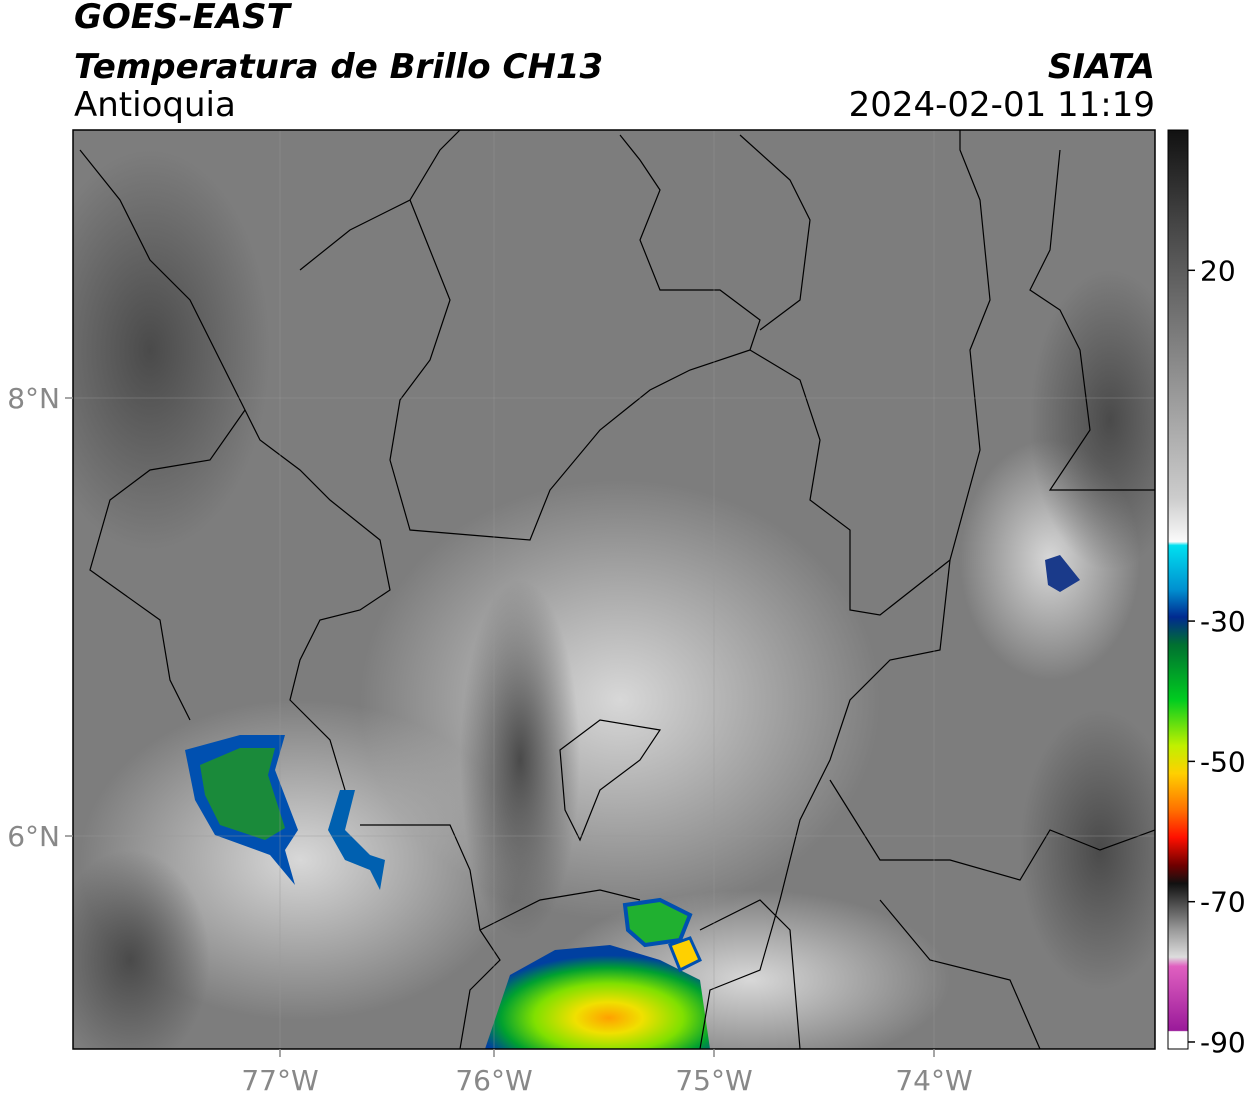  Describe the element at coordinates (933, 1080) in the screenshot. I see `lon-label: 74°W` at that location.